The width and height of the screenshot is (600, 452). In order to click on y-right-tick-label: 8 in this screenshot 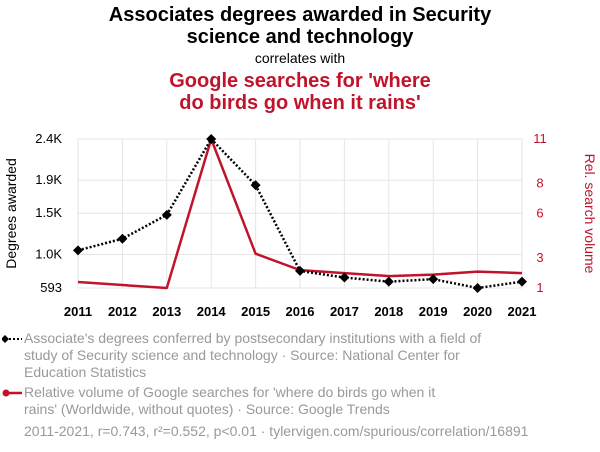, I will do `click(539, 183)`.